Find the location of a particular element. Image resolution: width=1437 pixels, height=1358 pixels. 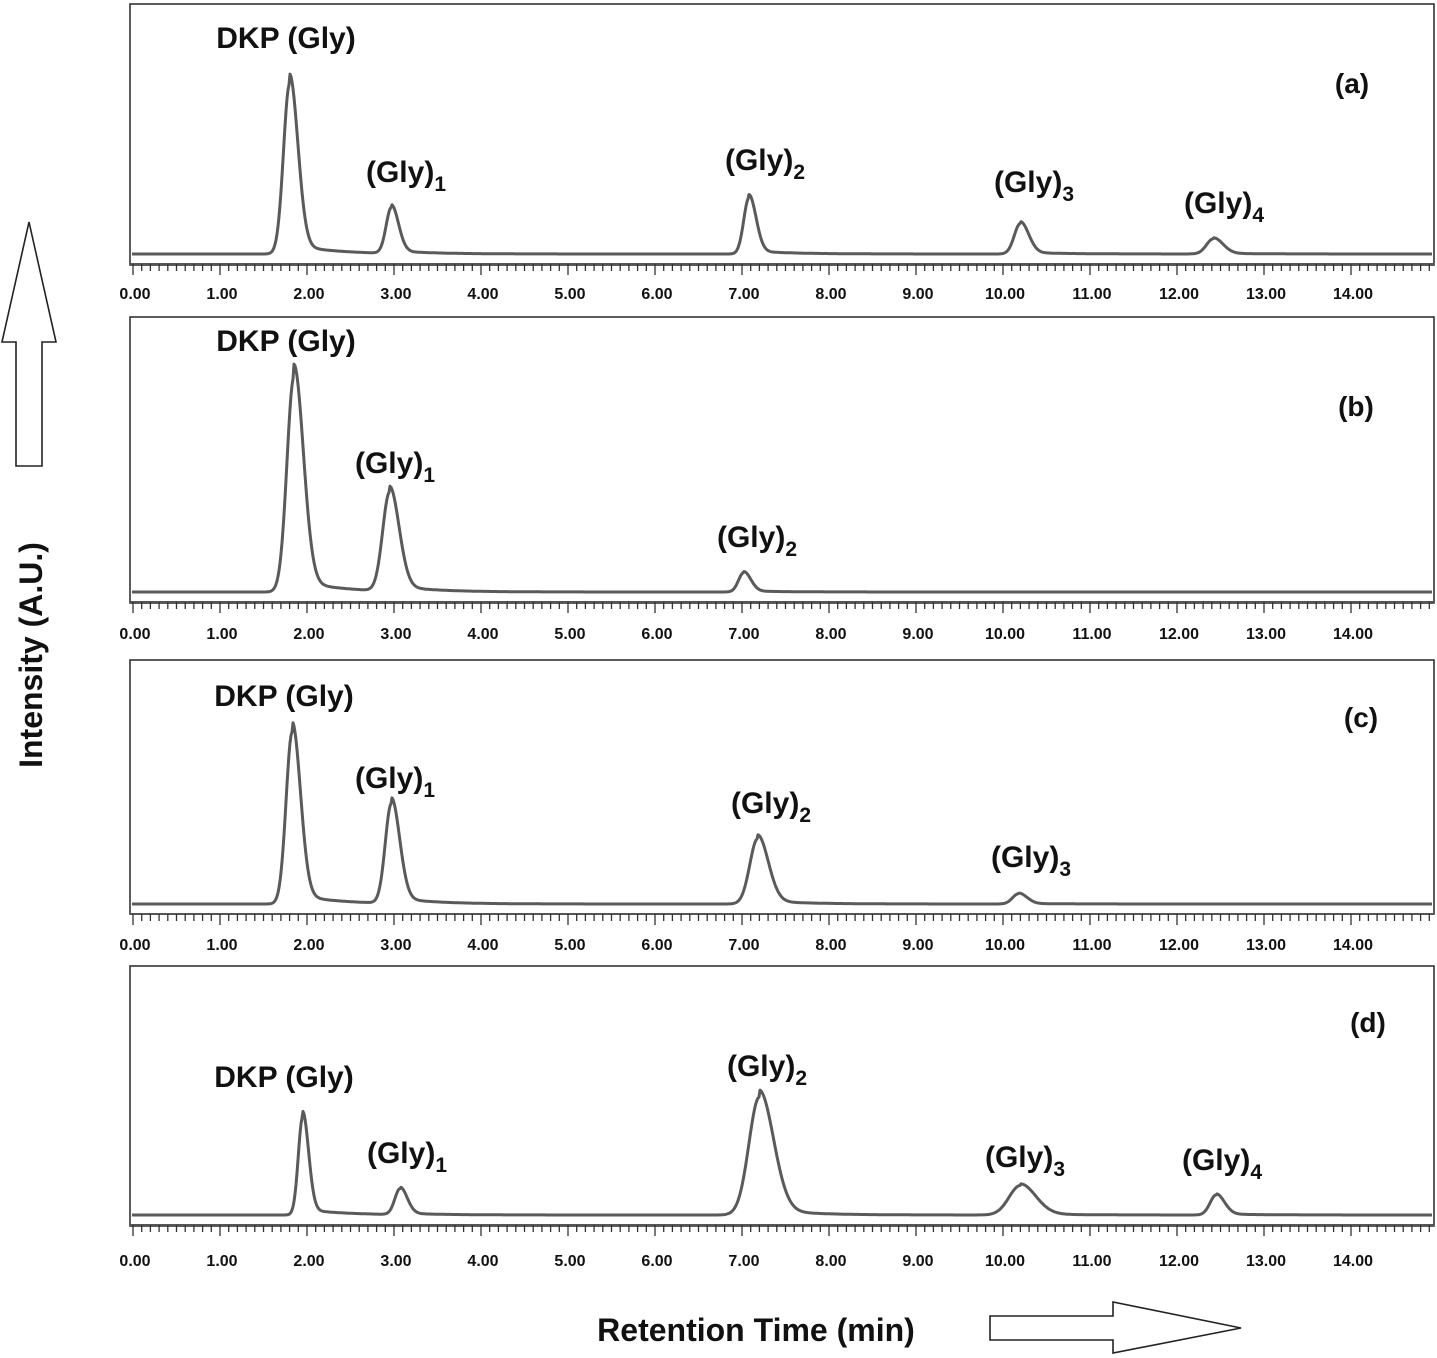

y-axis-title: Intensity (A.U.) is located at coordinates (31, 655).